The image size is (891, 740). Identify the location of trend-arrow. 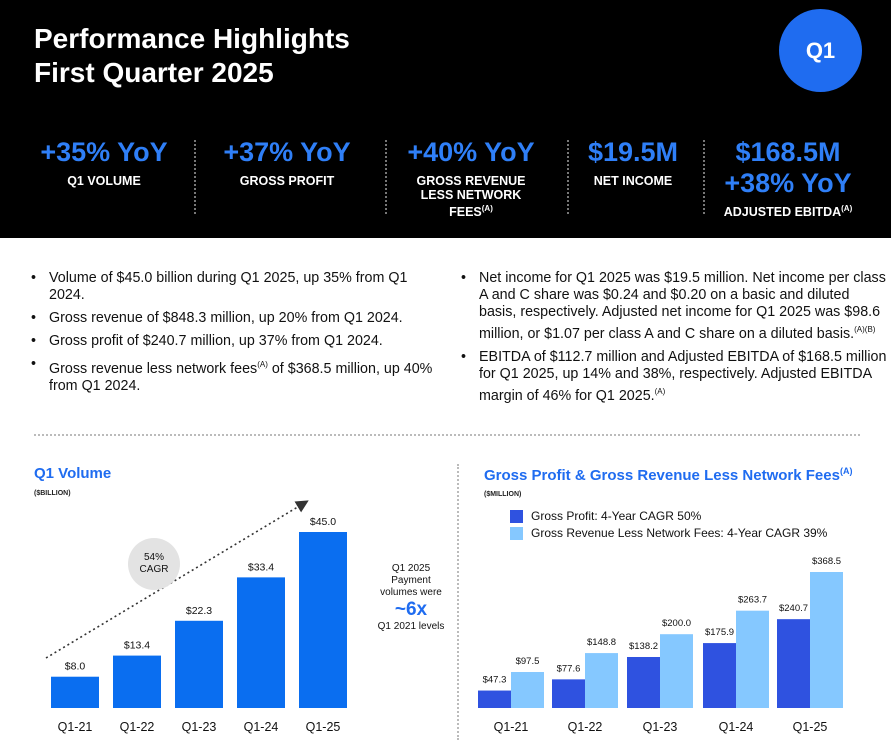
(177, 579).